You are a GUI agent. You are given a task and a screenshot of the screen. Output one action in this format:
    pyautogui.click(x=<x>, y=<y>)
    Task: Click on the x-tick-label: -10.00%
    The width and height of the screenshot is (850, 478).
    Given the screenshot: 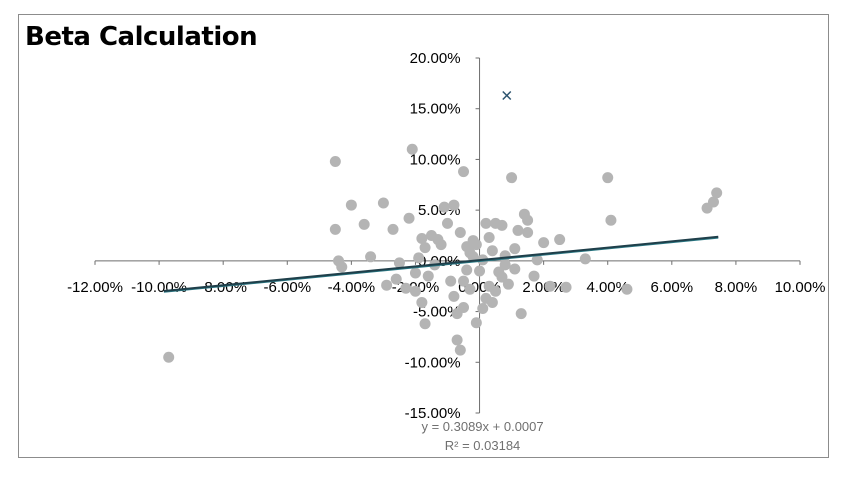 What is the action you would take?
    pyautogui.click(x=159, y=287)
    